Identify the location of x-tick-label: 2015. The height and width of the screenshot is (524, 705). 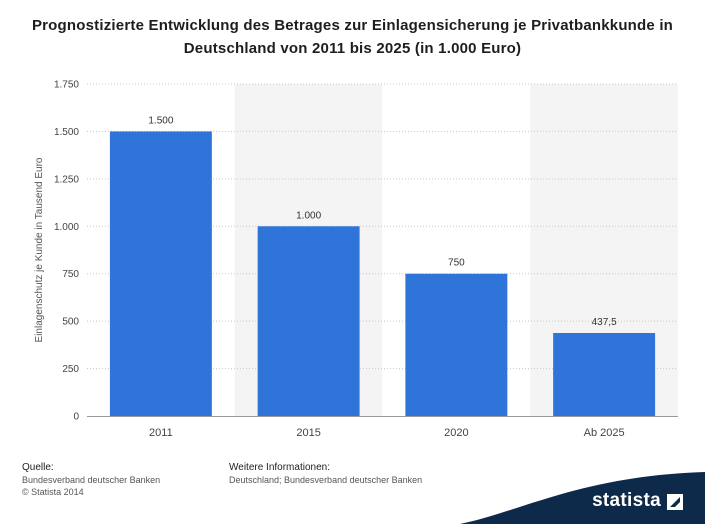
(308, 433).